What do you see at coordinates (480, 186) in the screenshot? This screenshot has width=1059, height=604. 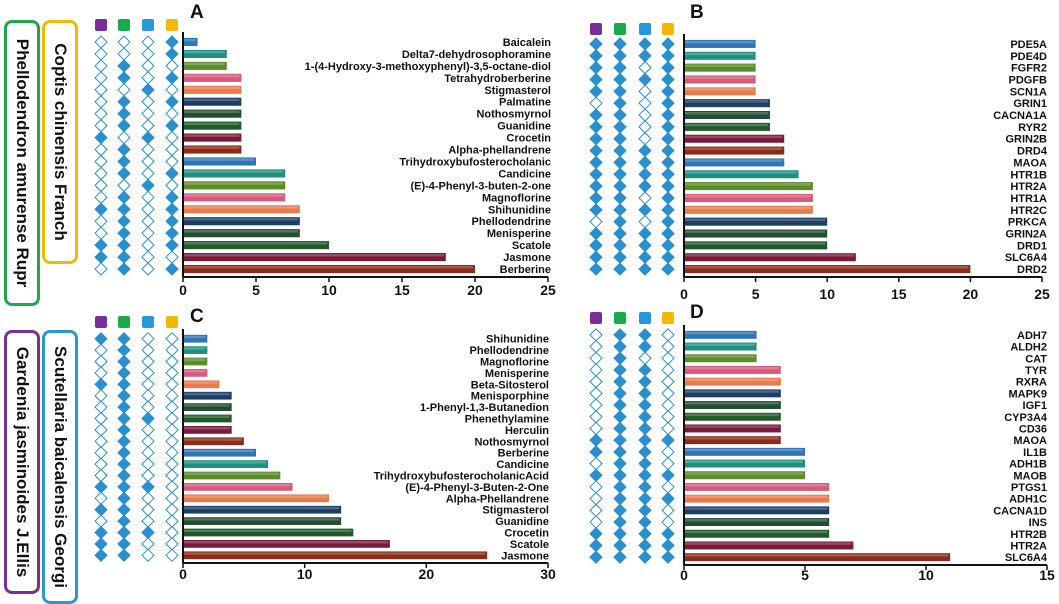 I see `panel-a-category-label: (E)-4-Phenyl-3-buten-2-one` at bounding box center [480, 186].